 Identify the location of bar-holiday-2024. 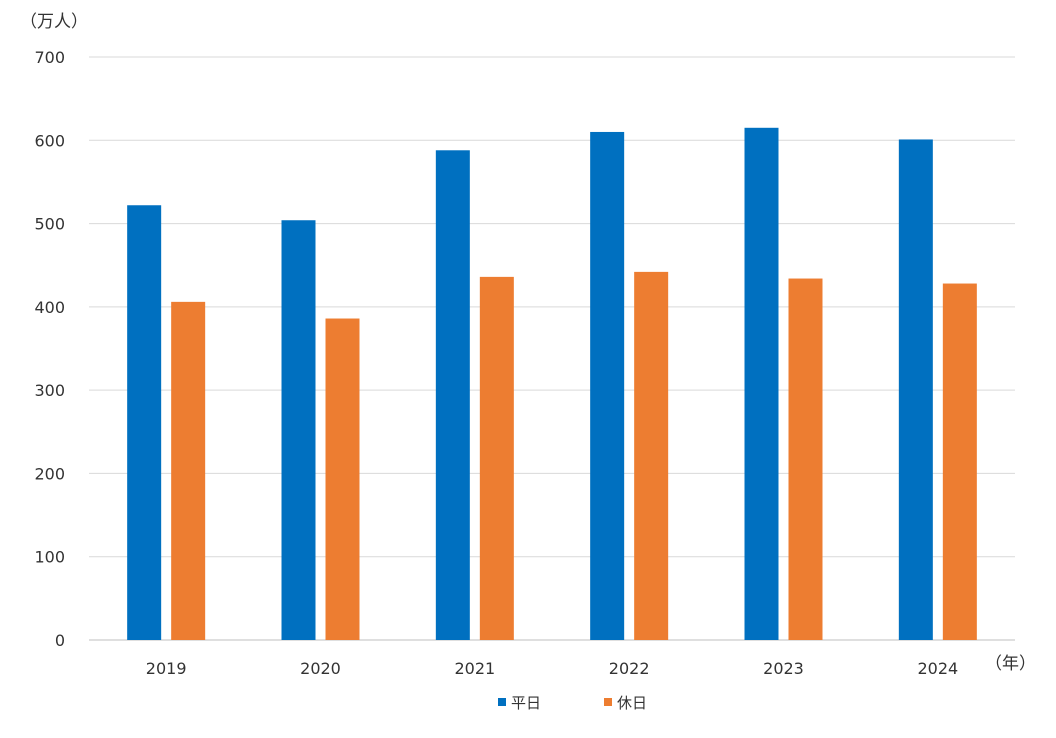
(959, 461).